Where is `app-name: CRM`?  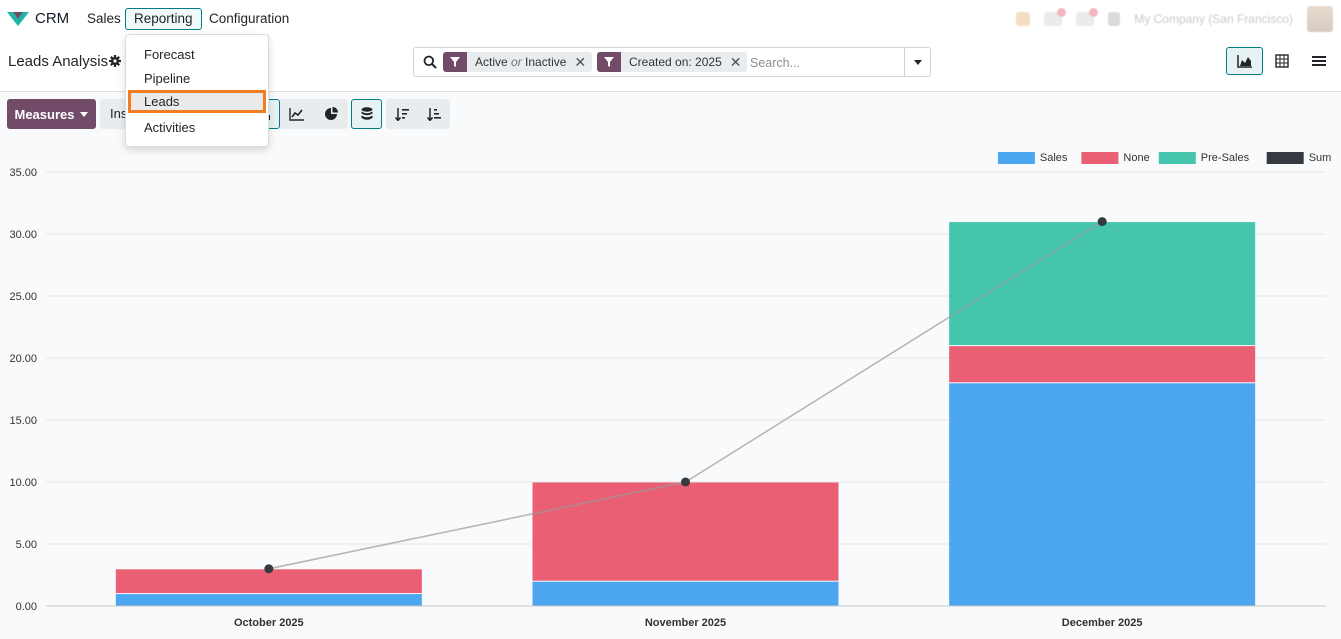 app-name: CRM is located at coordinates (52, 18).